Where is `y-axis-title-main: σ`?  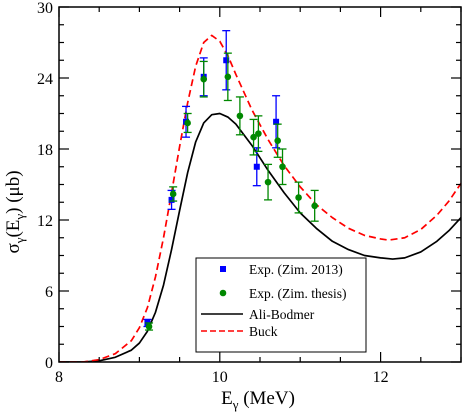
y-axis-title-main: σ is located at coordinates (13, 248).